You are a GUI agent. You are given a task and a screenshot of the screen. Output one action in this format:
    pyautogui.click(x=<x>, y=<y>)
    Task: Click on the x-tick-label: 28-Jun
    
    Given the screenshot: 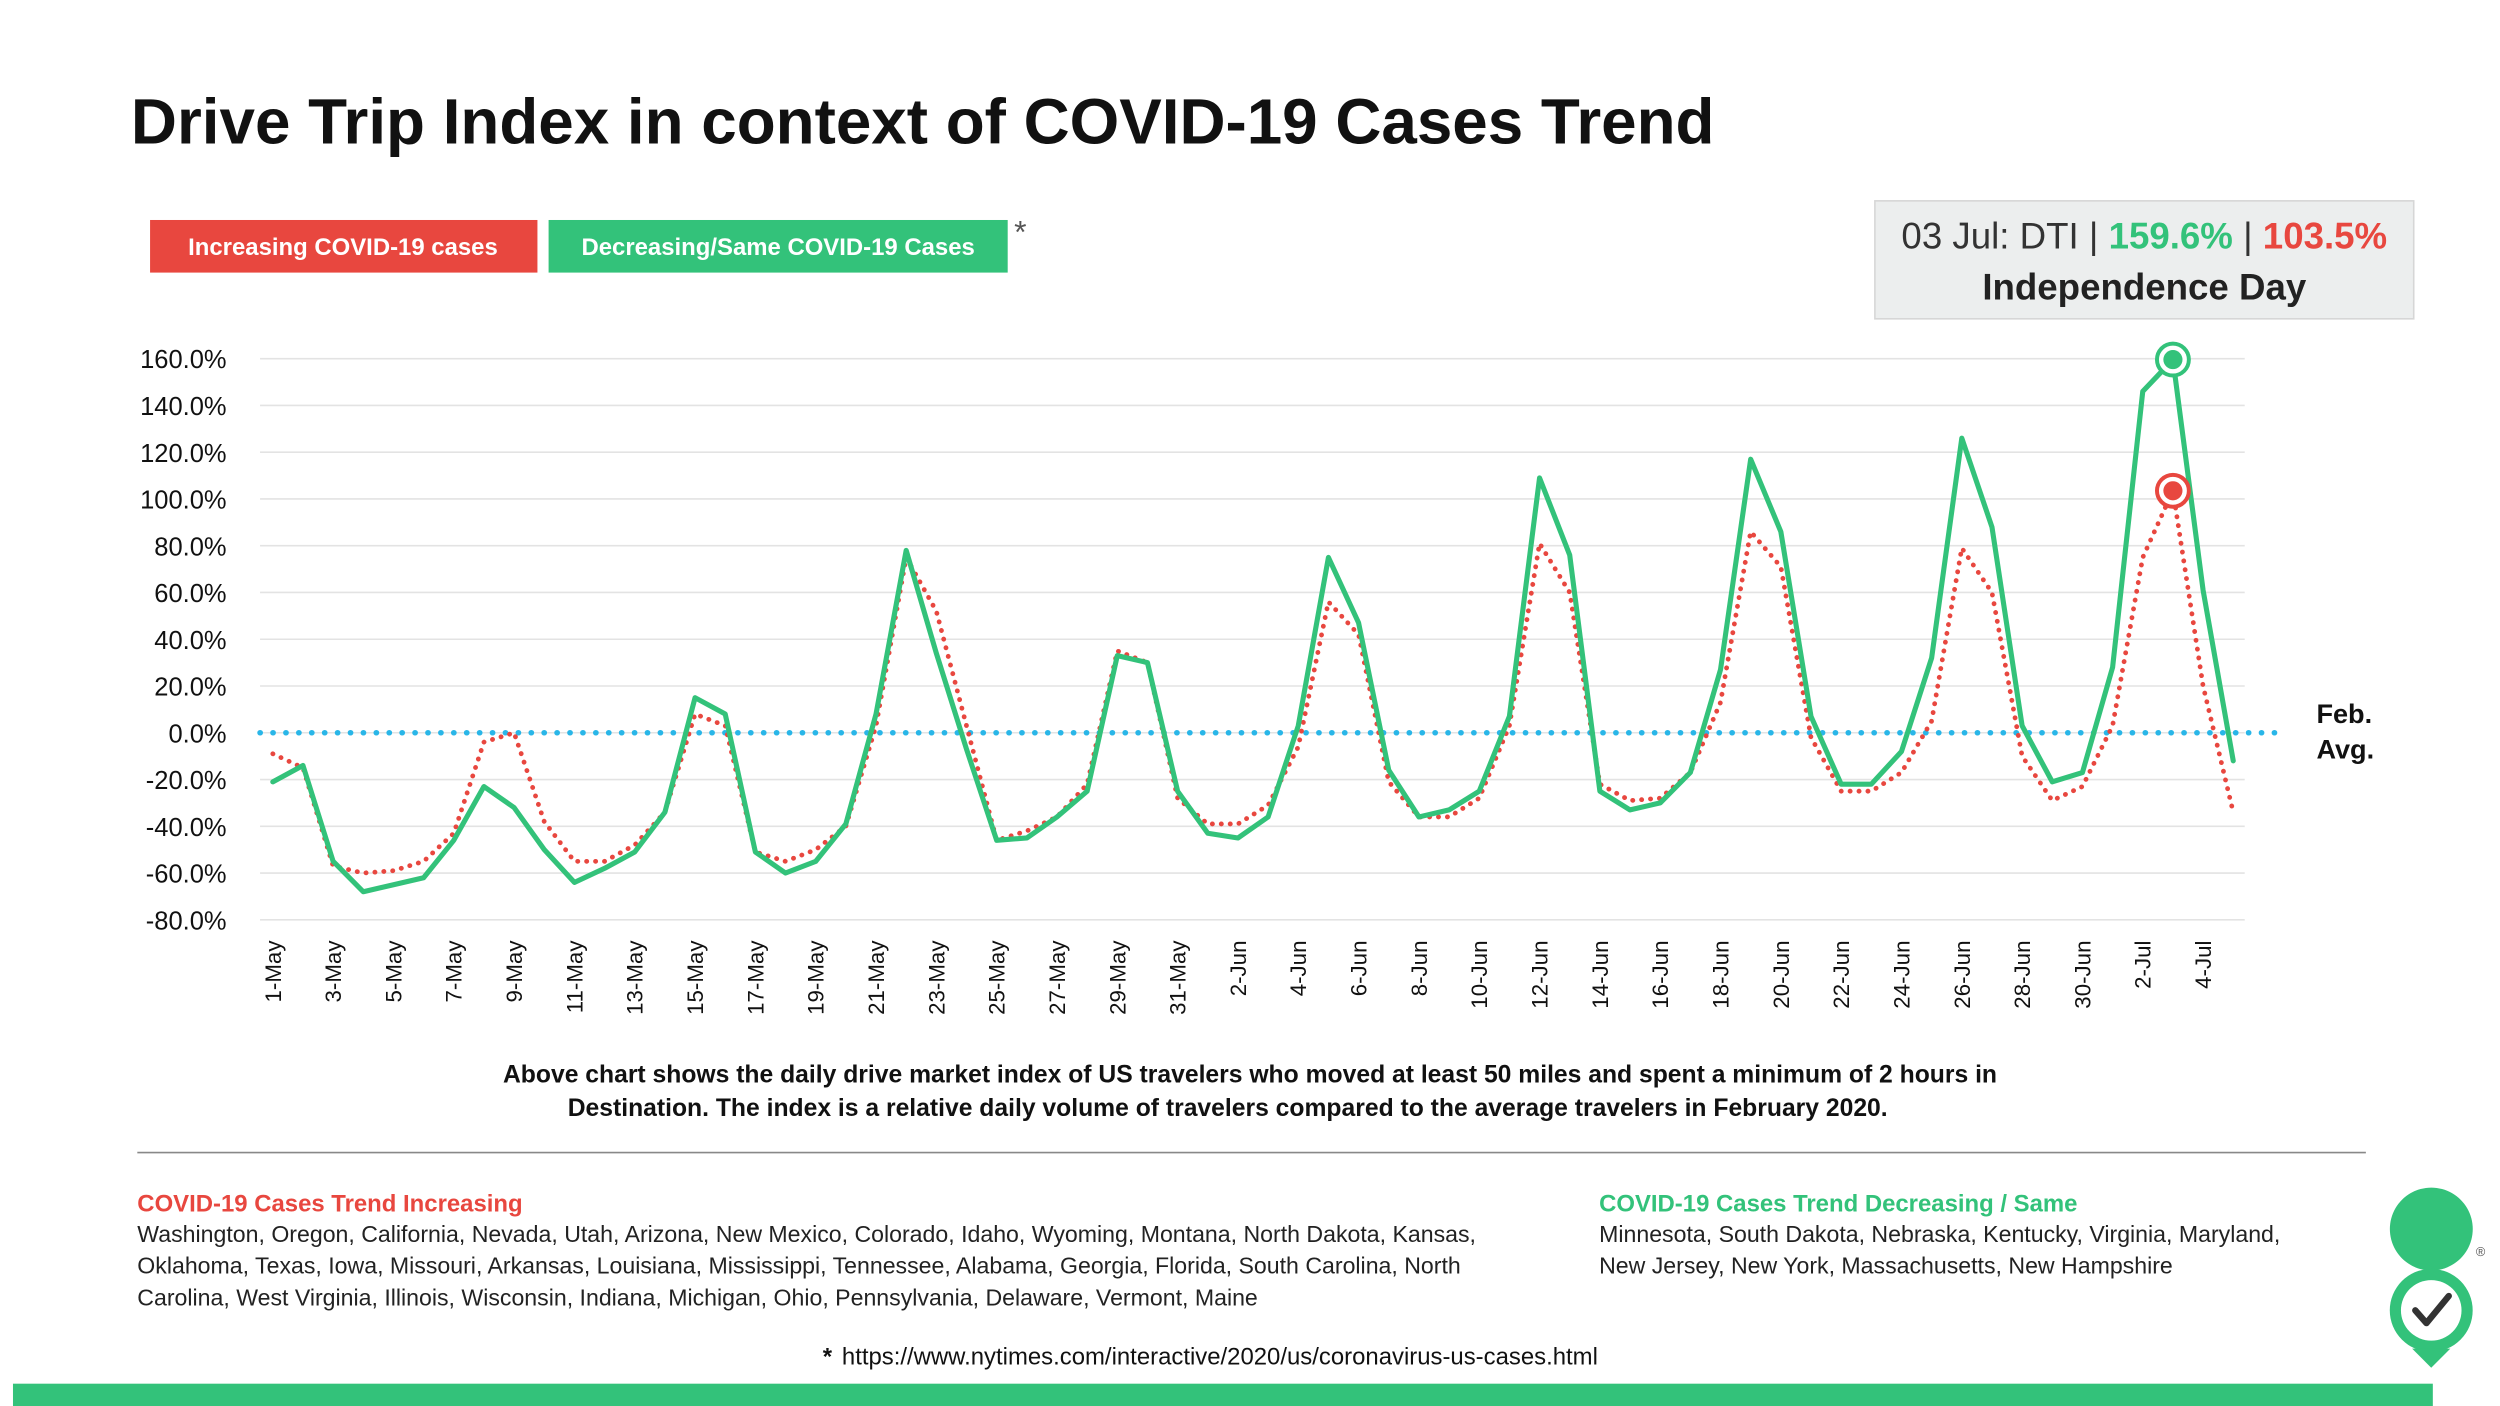 What is the action you would take?
    pyautogui.click(x=2022, y=975)
    